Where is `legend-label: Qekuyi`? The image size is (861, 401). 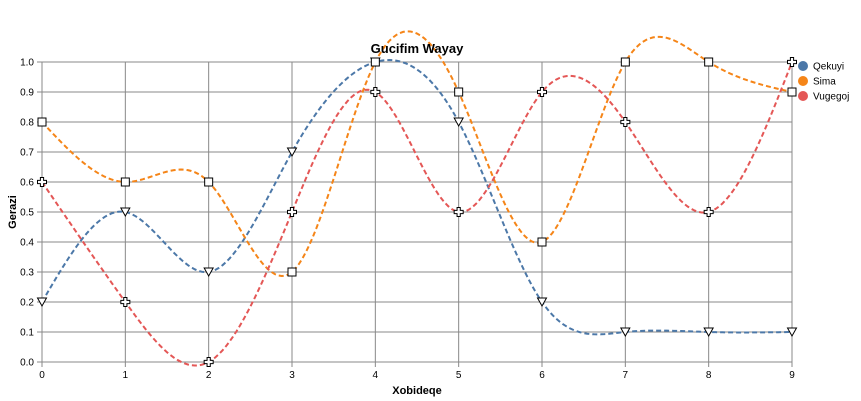 legend-label: Qekuyi is located at coordinates (828, 67).